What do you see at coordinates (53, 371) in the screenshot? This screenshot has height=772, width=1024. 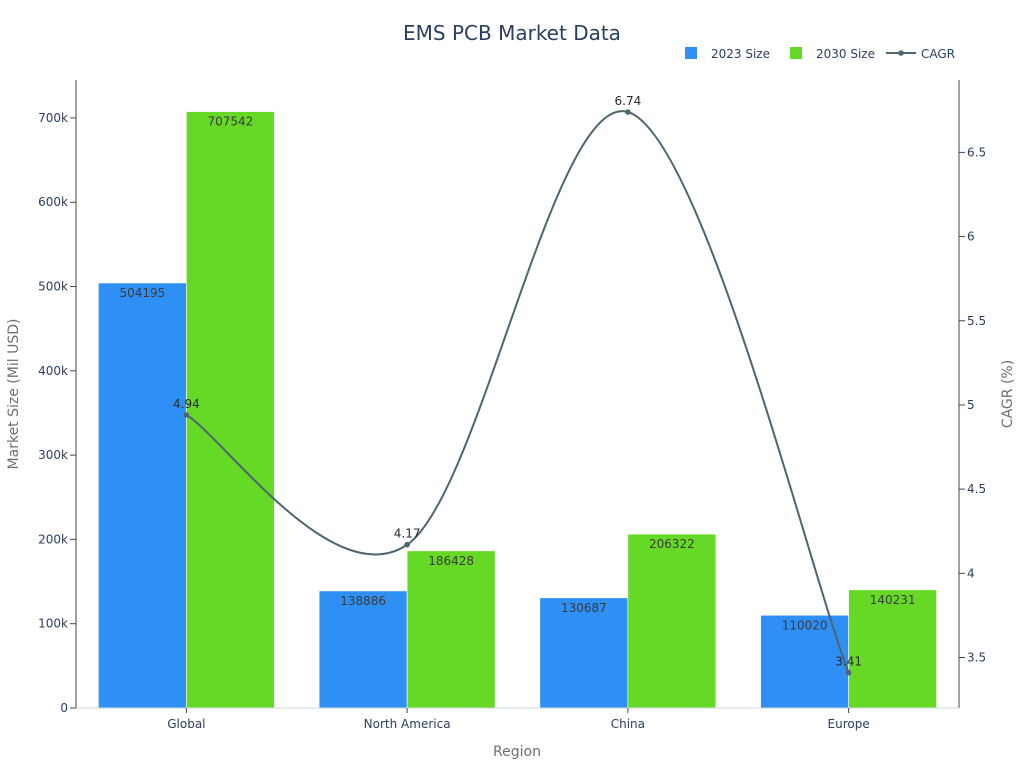 I see `y-tick-label: 400k` at bounding box center [53, 371].